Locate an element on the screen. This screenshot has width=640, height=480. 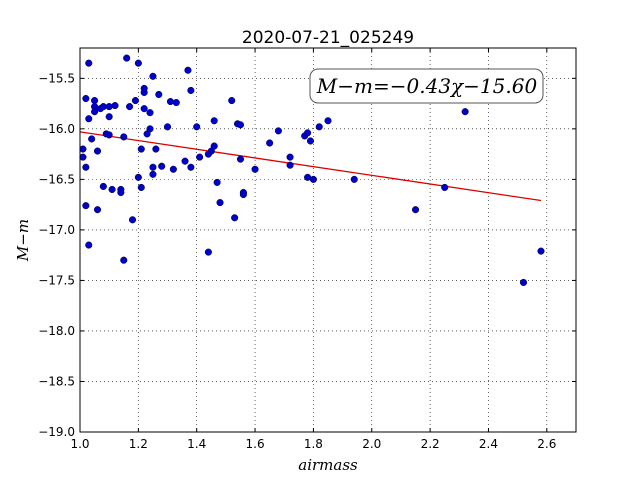
x-tick-label: 2.2 is located at coordinates (430, 444).